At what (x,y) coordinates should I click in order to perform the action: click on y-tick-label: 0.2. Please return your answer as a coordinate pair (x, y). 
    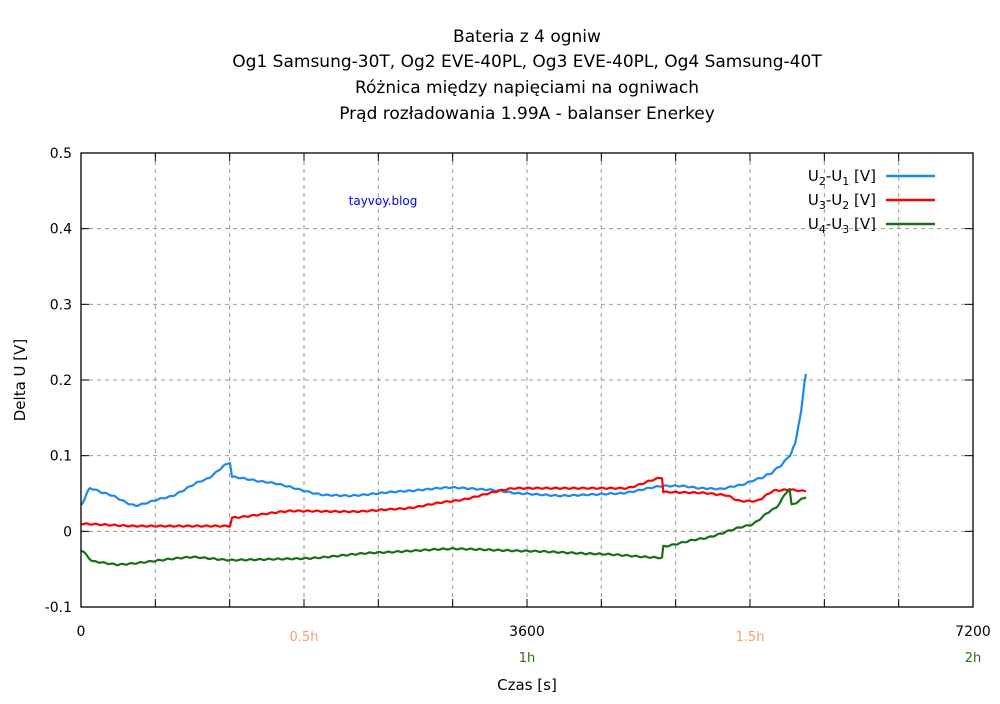
    Looking at the image, I should click on (61, 381).